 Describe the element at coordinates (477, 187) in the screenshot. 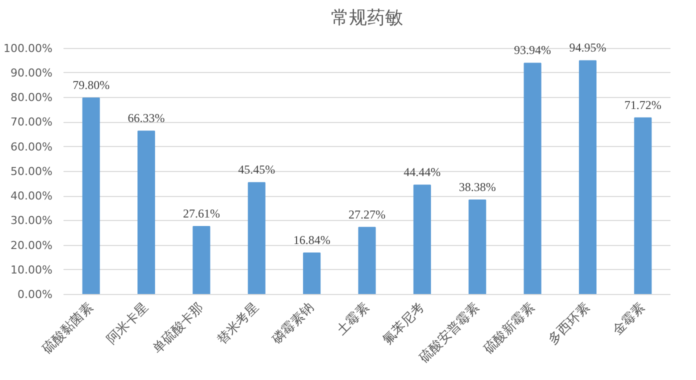

I see `data-label: 38.38%` at that location.